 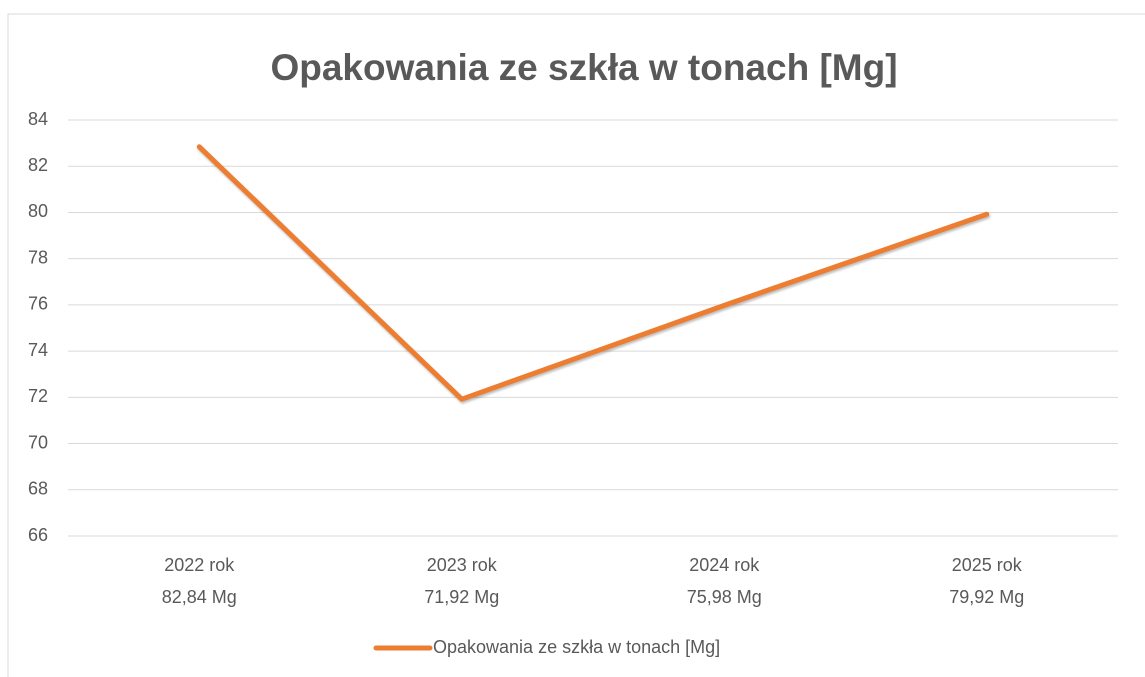 What do you see at coordinates (987, 565) in the screenshot?
I see `x-tick-label: 2025 rok` at bounding box center [987, 565].